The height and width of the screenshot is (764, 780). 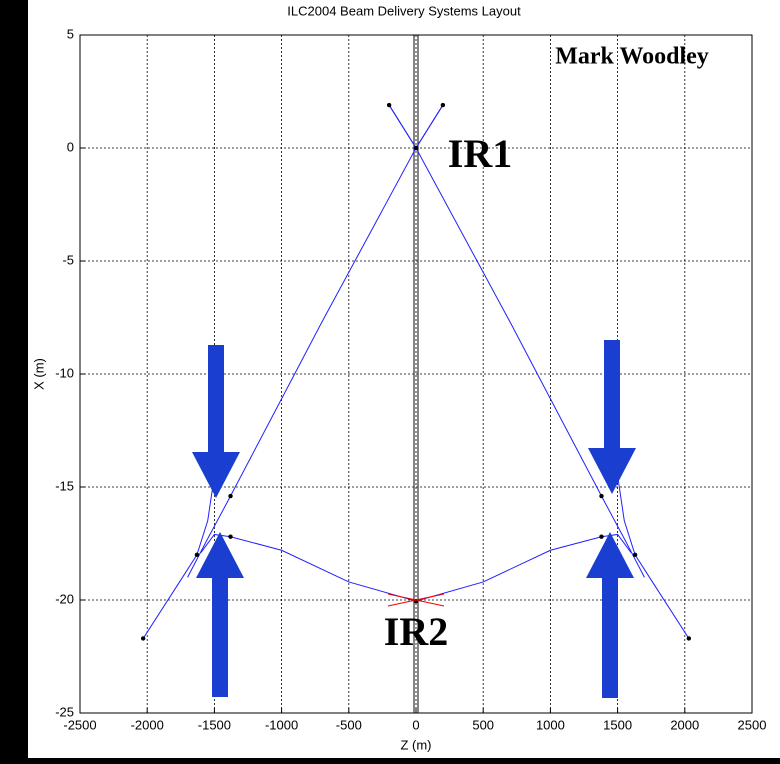 I want to click on y-tick-label: -10, so click(x=64, y=372).